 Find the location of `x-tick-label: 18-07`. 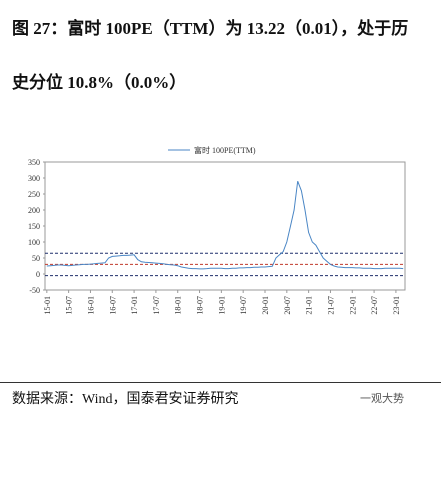

x-tick-label: 18-07 is located at coordinates (200, 305).